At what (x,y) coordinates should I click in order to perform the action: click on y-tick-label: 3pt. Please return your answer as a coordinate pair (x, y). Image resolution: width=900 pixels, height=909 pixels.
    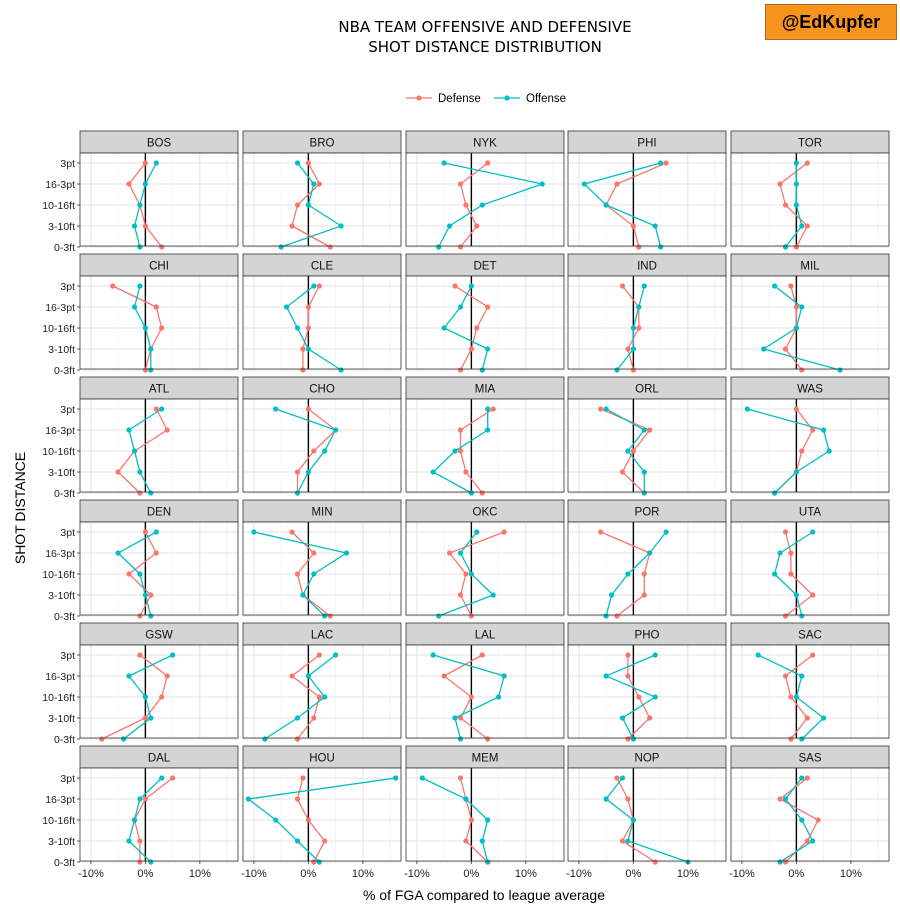
    Looking at the image, I should click on (67, 164).